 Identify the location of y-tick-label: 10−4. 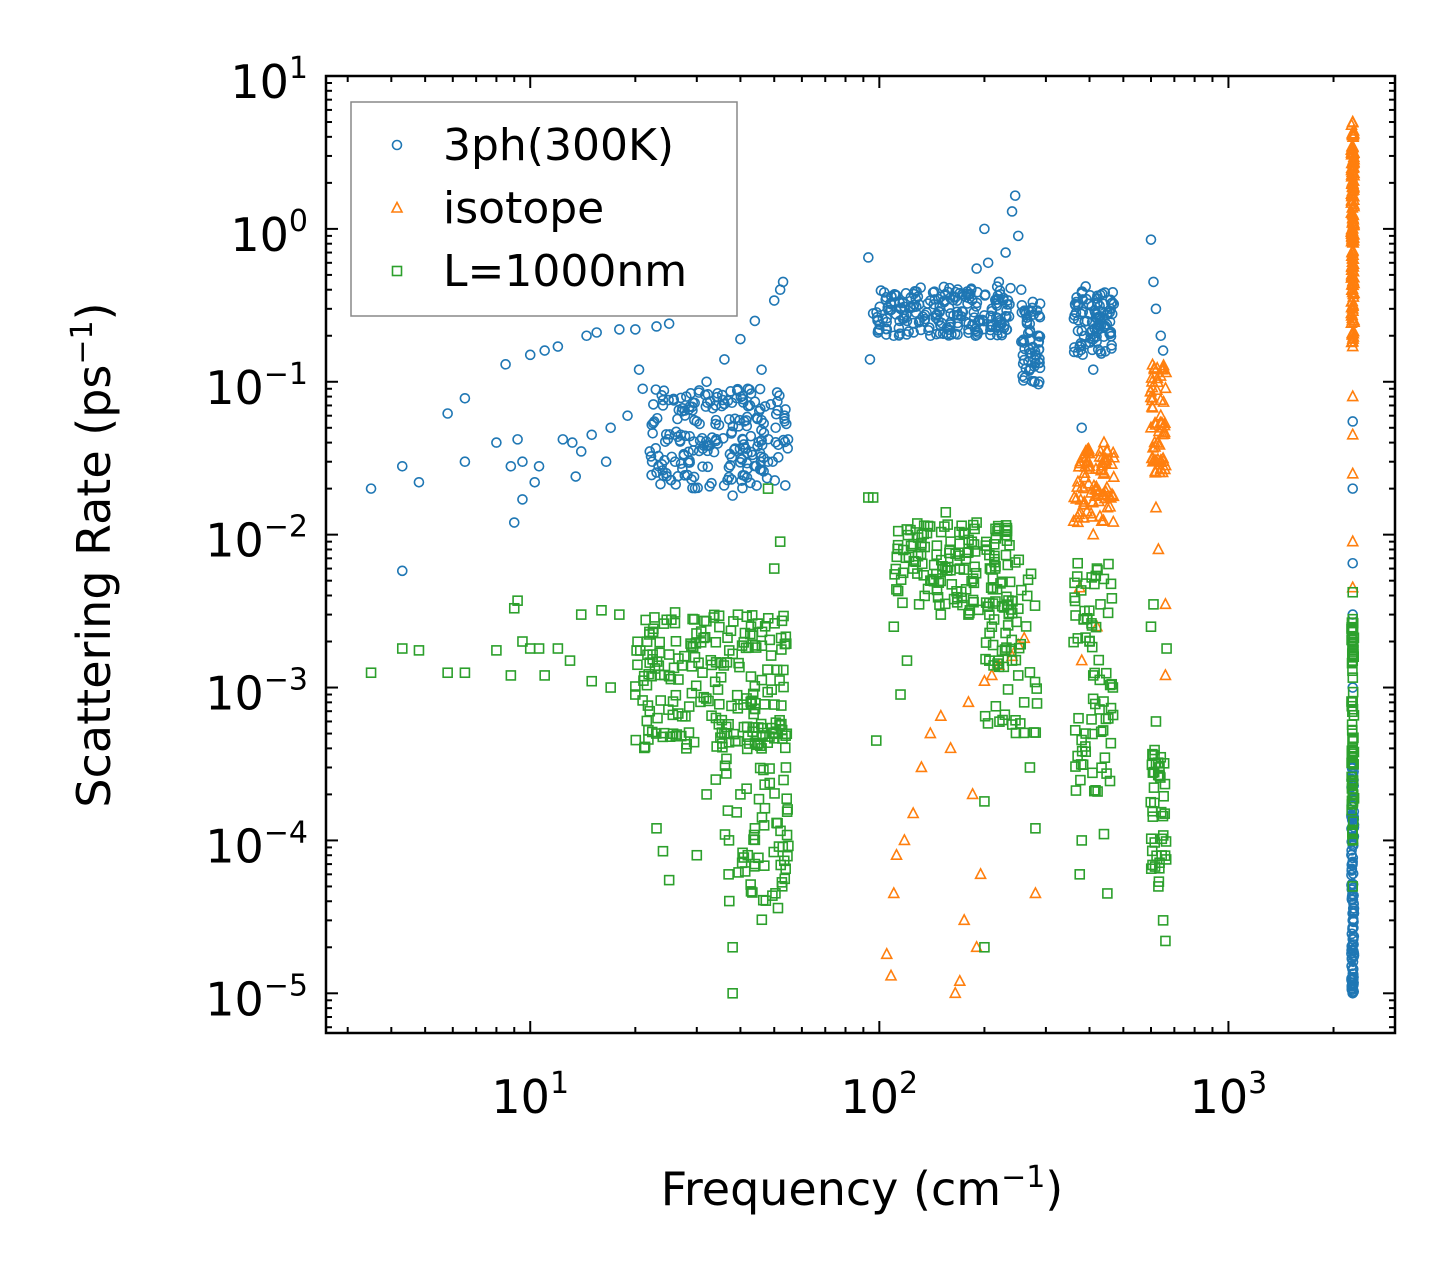
(256, 844).